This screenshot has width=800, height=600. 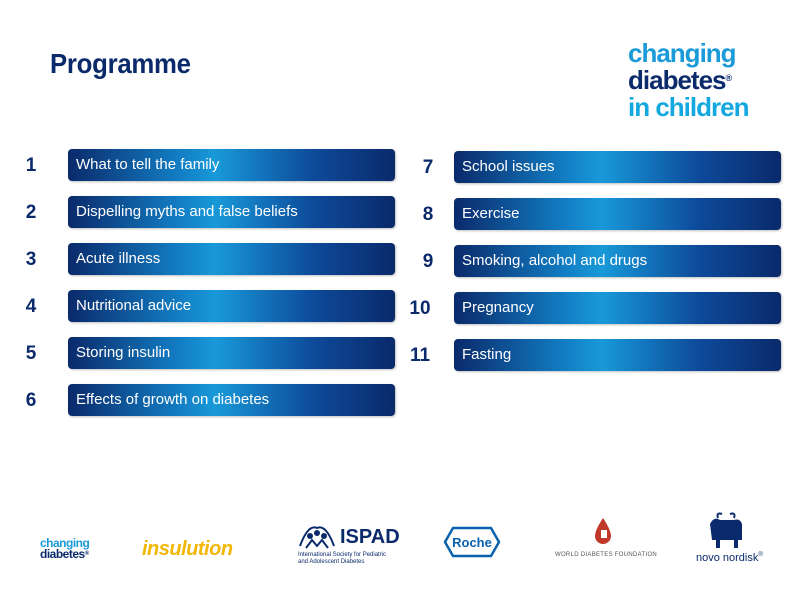 What do you see at coordinates (231, 353) in the screenshot?
I see `programme-item-5: Storing insulin` at bounding box center [231, 353].